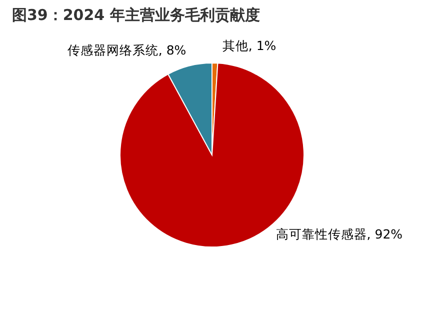 The image size is (424, 319). I want to click on chart-title: 图39：2024 年主营业务毛利贡献度, so click(136, 15).